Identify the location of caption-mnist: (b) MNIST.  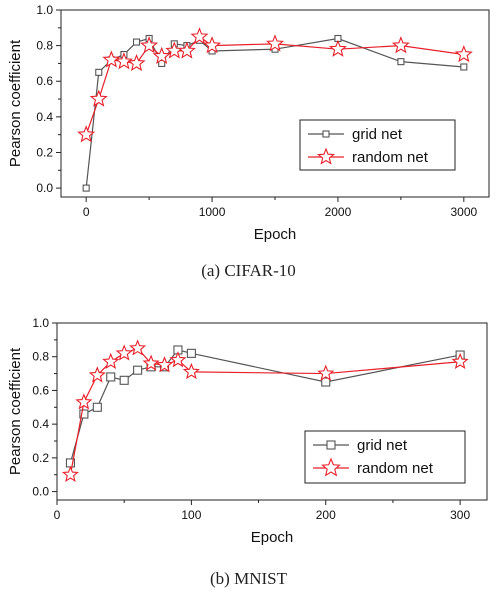
(248, 578).